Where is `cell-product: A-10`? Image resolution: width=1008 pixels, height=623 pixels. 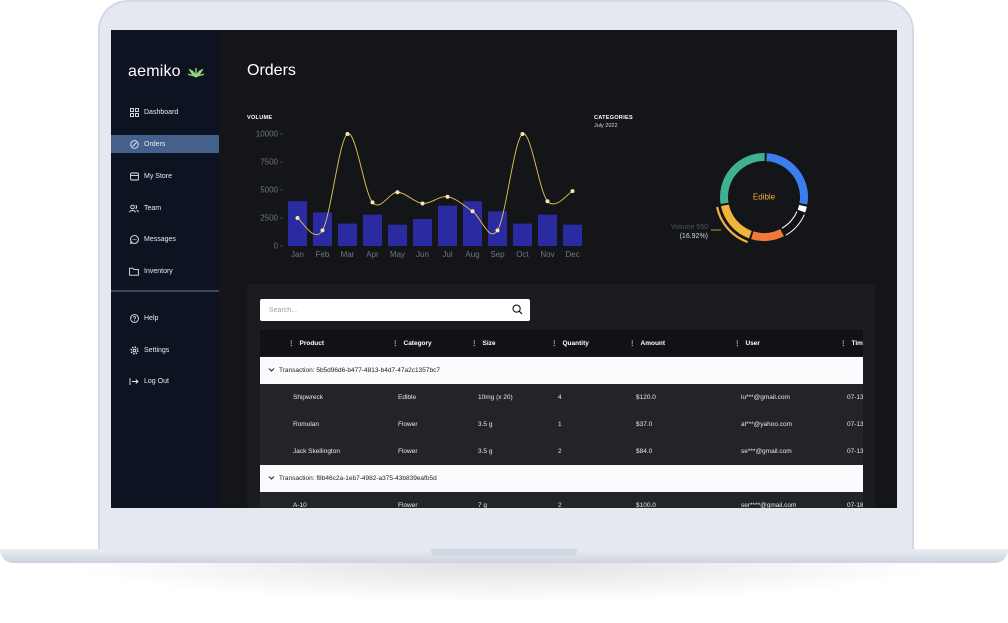
cell-product: A-10 is located at coordinates (300, 505).